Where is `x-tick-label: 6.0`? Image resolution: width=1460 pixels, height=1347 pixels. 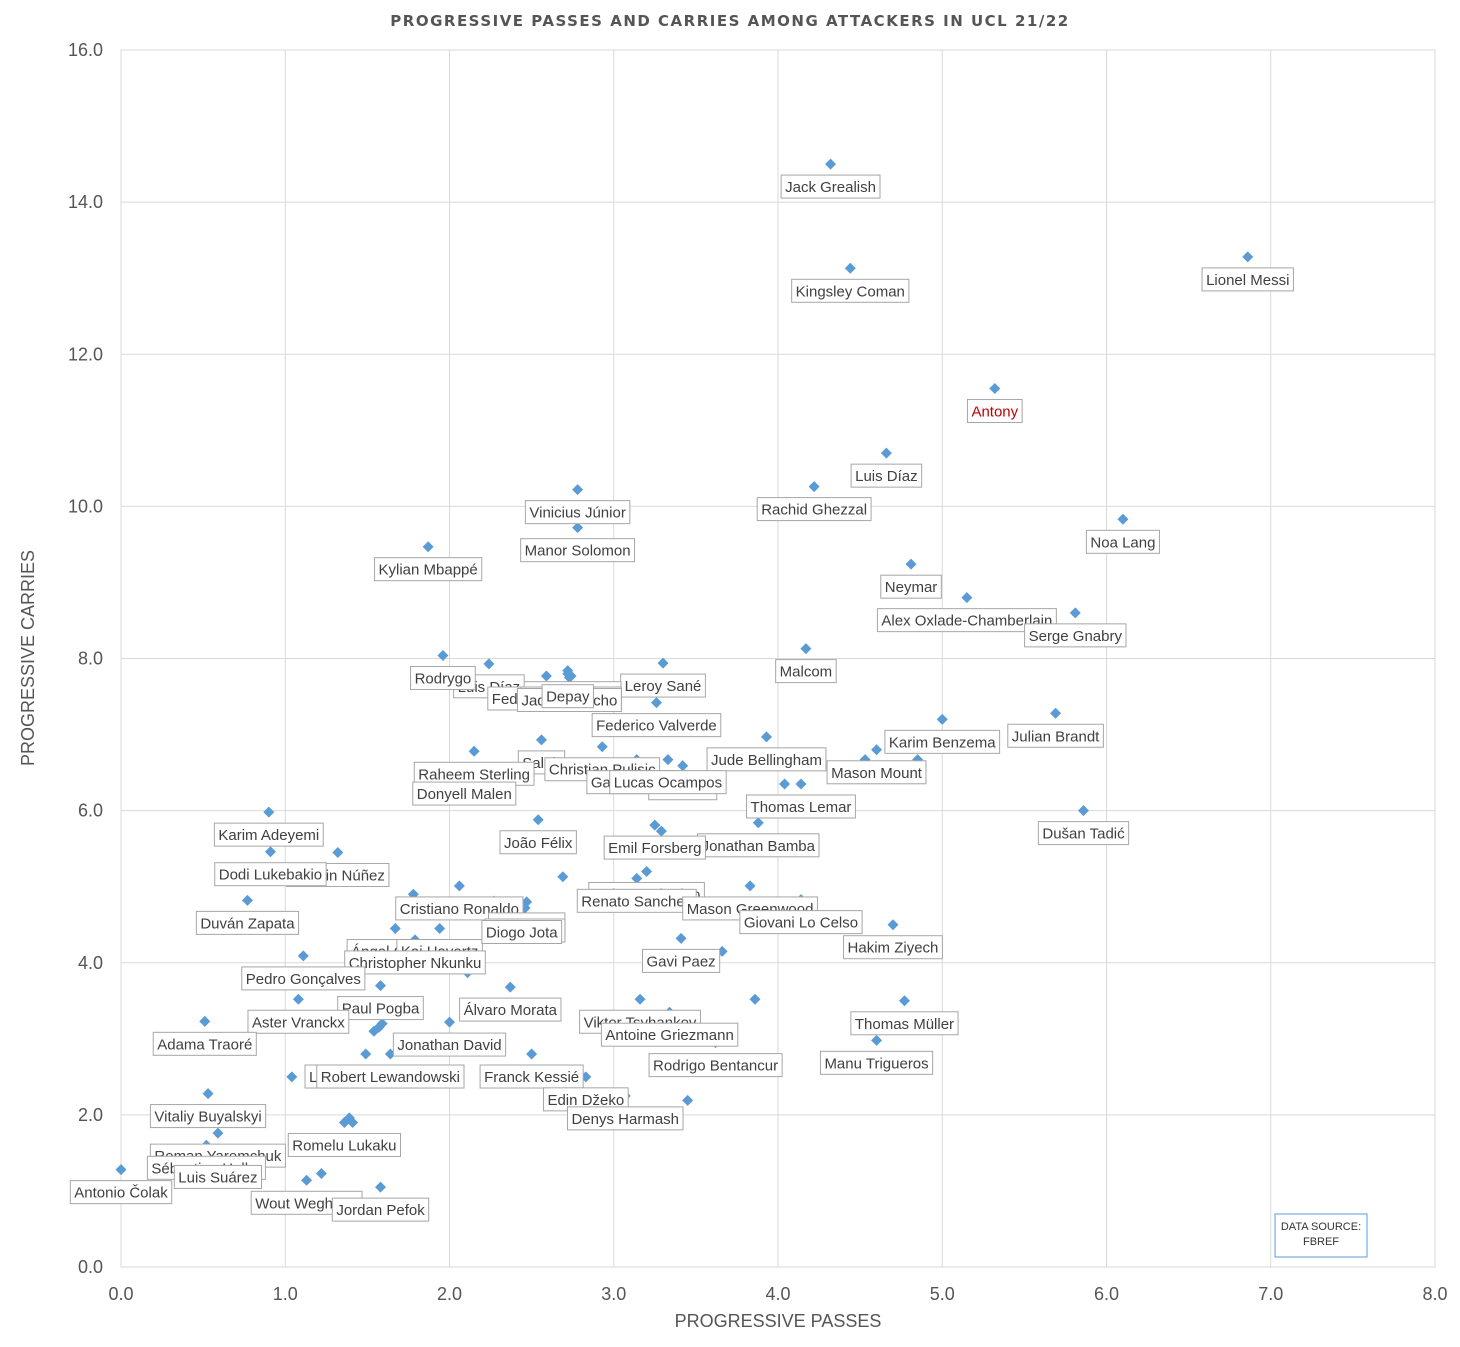
x-tick-label: 6.0 is located at coordinates (1106, 1294).